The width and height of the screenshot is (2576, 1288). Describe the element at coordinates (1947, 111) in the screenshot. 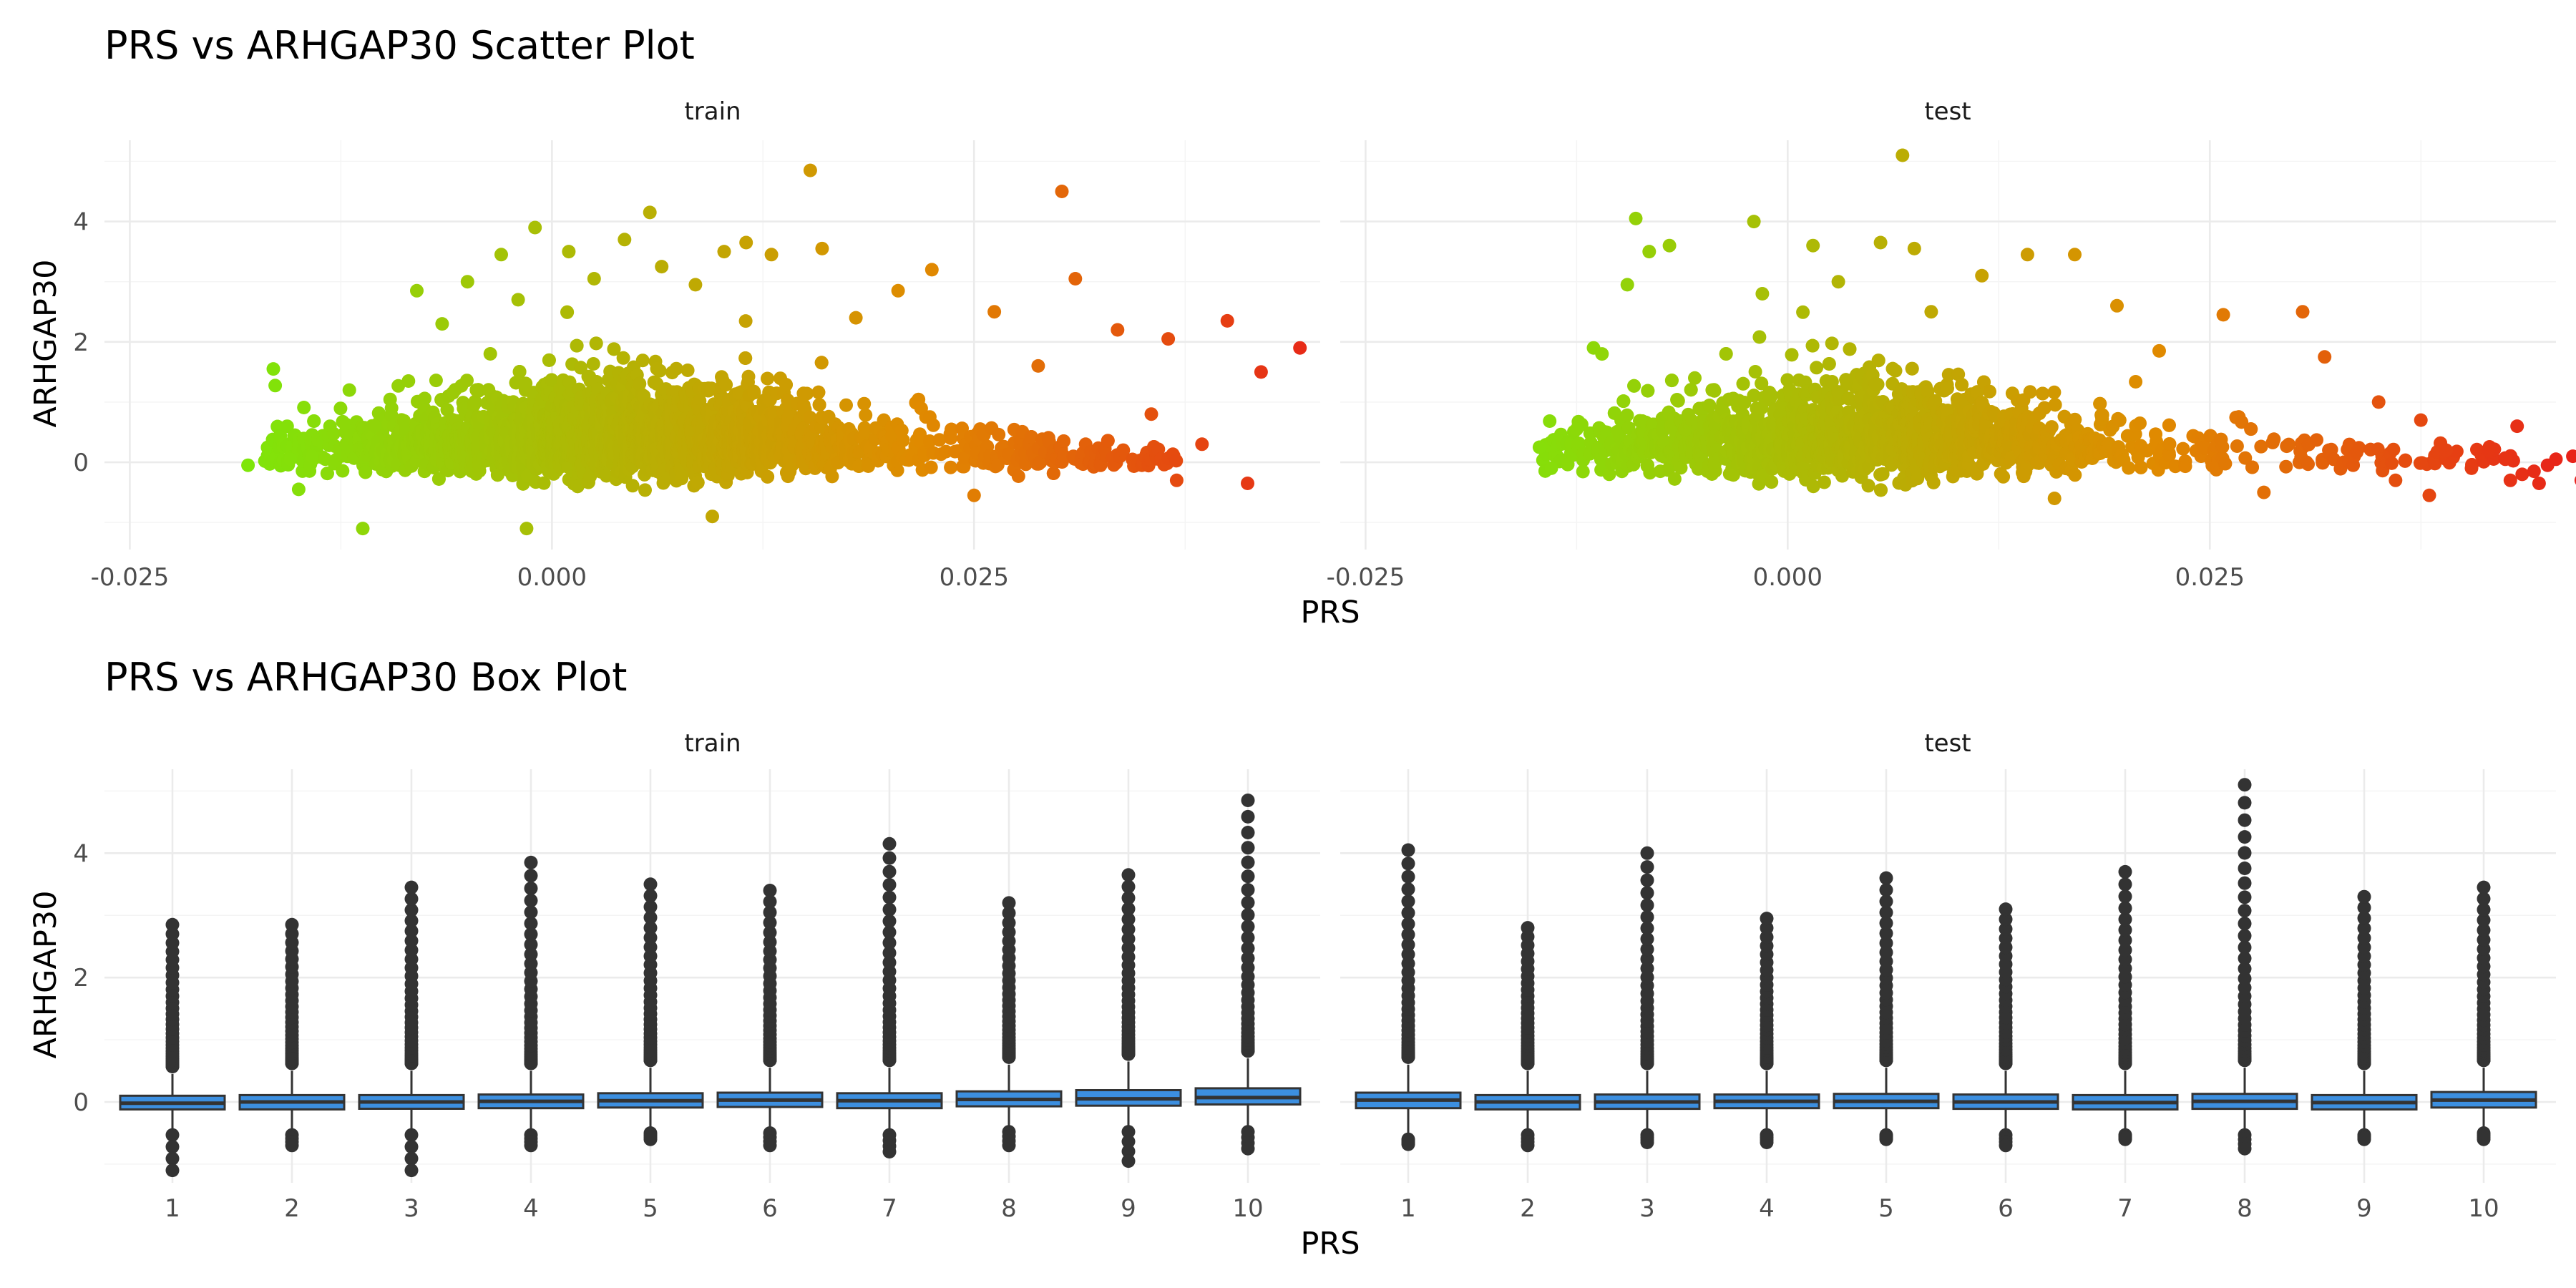

I see `scatter-strip-test: test` at that location.